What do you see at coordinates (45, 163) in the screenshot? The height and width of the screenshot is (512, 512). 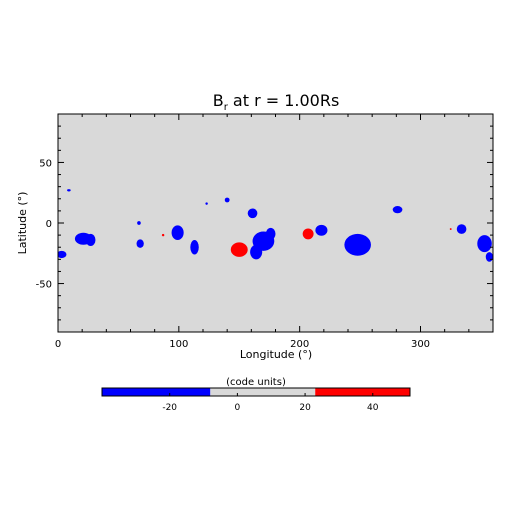 I see `y-tick-label: 50` at bounding box center [45, 163].